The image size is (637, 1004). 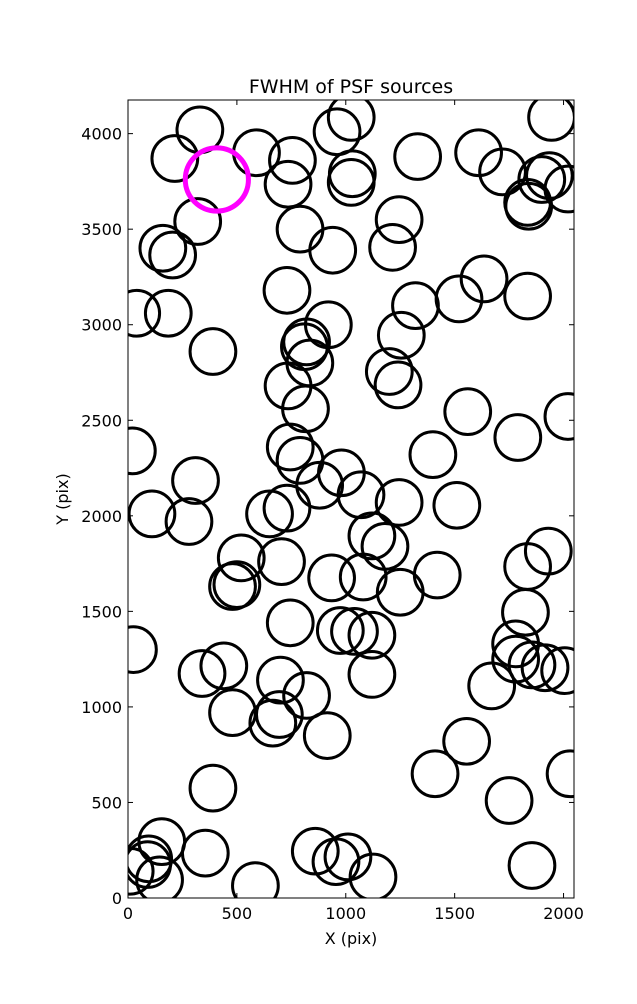 I want to click on x-tick-label: 2000, so click(x=563, y=913).